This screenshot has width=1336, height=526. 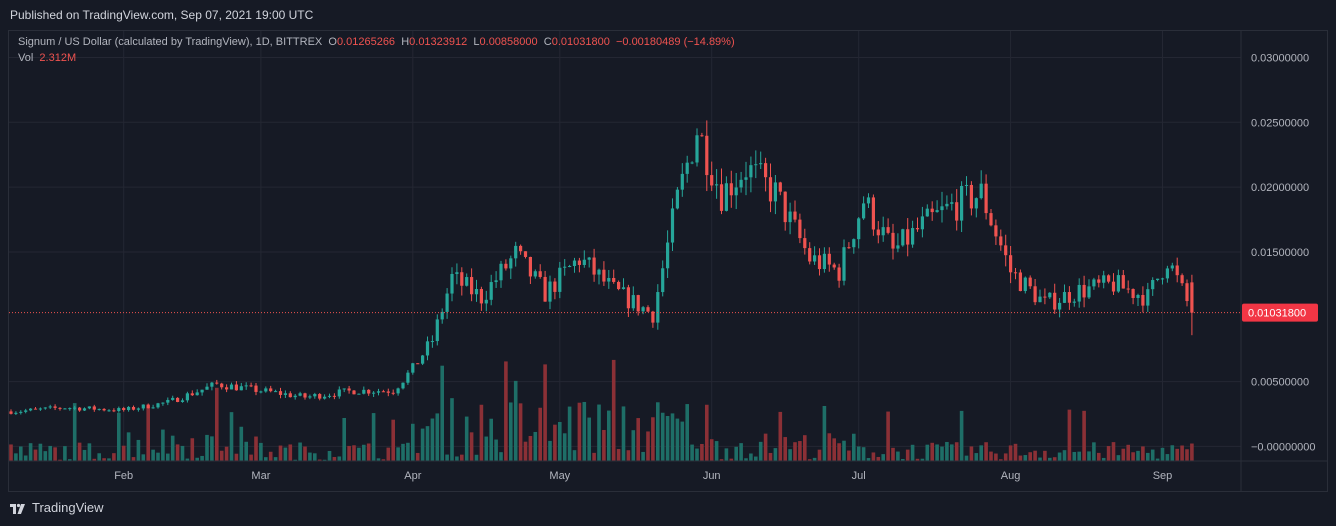 I want to click on legend-low-label: L, so click(x=476, y=42).